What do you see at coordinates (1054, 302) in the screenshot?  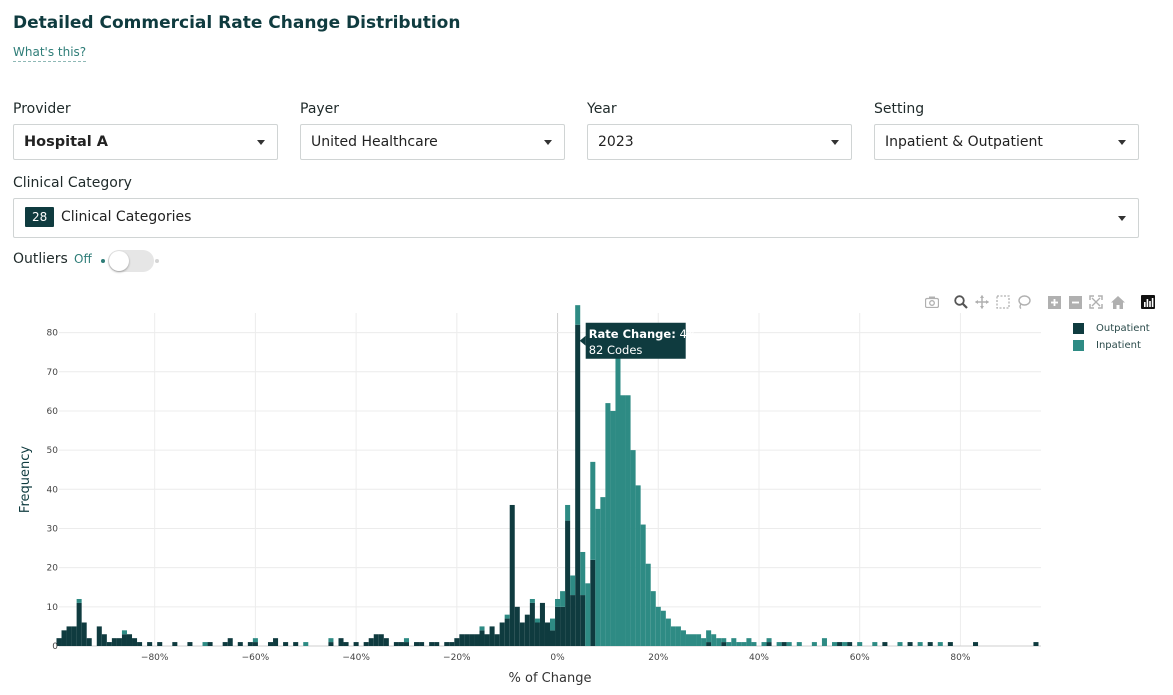 I see `zoom-in-icon` at bounding box center [1054, 302].